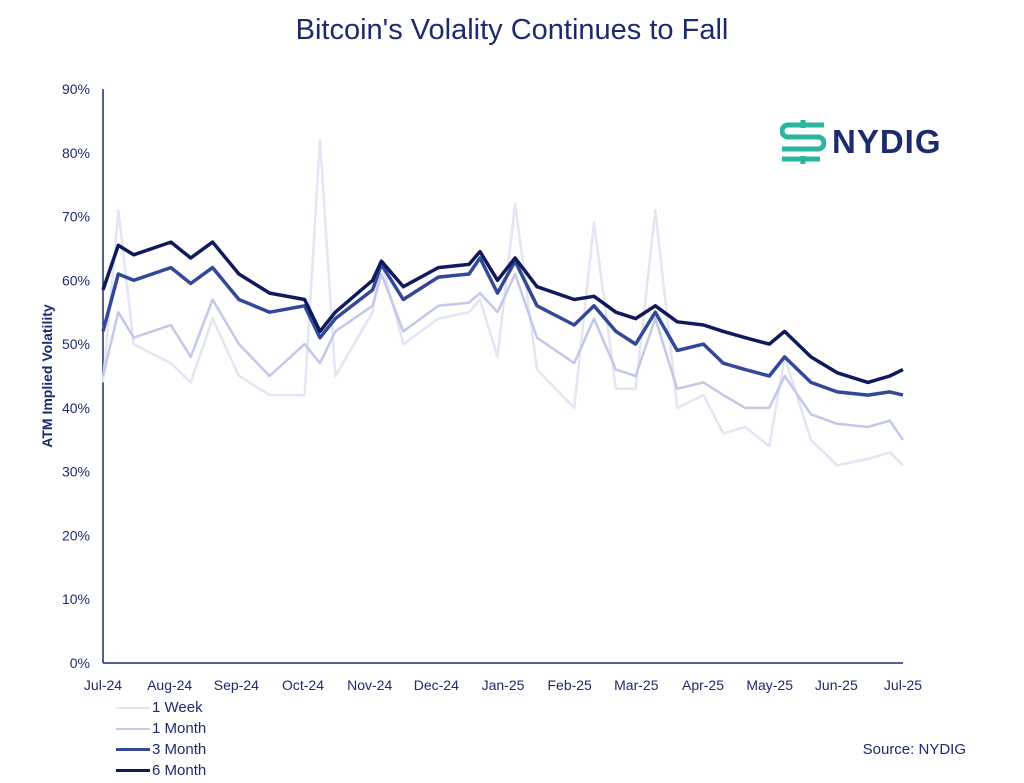  I want to click on nydig-logo: NYDIG, so click(861, 142).